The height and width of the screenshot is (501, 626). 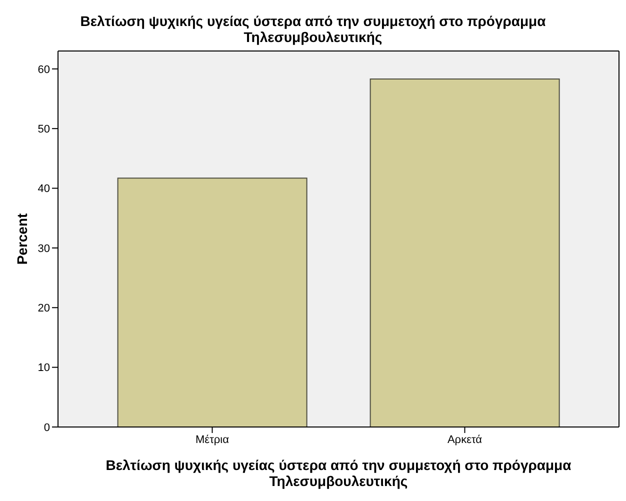 What do you see at coordinates (44, 129) in the screenshot?
I see `y-tick-label: 50` at bounding box center [44, 129].